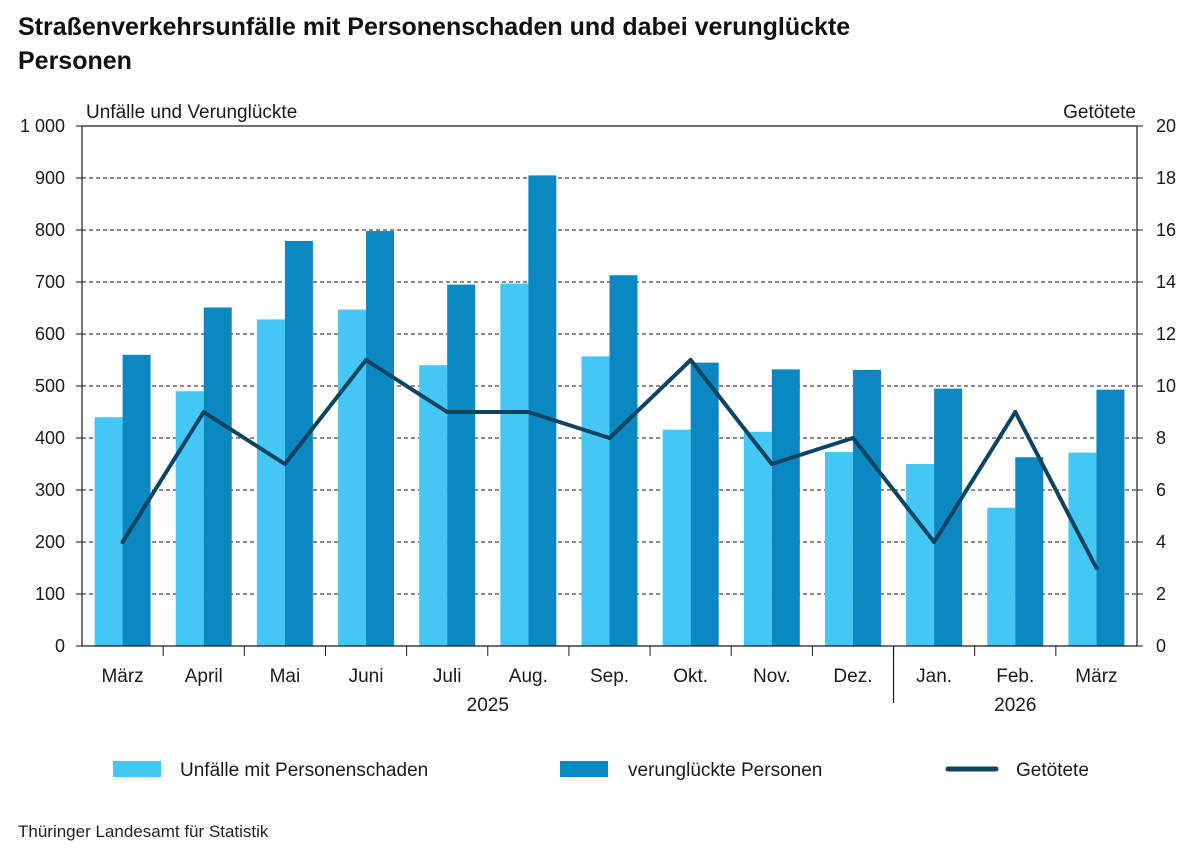 This screenshot has width=1200, height=854. I want to click on y2-tick-label: 14, so click(1166, 282).